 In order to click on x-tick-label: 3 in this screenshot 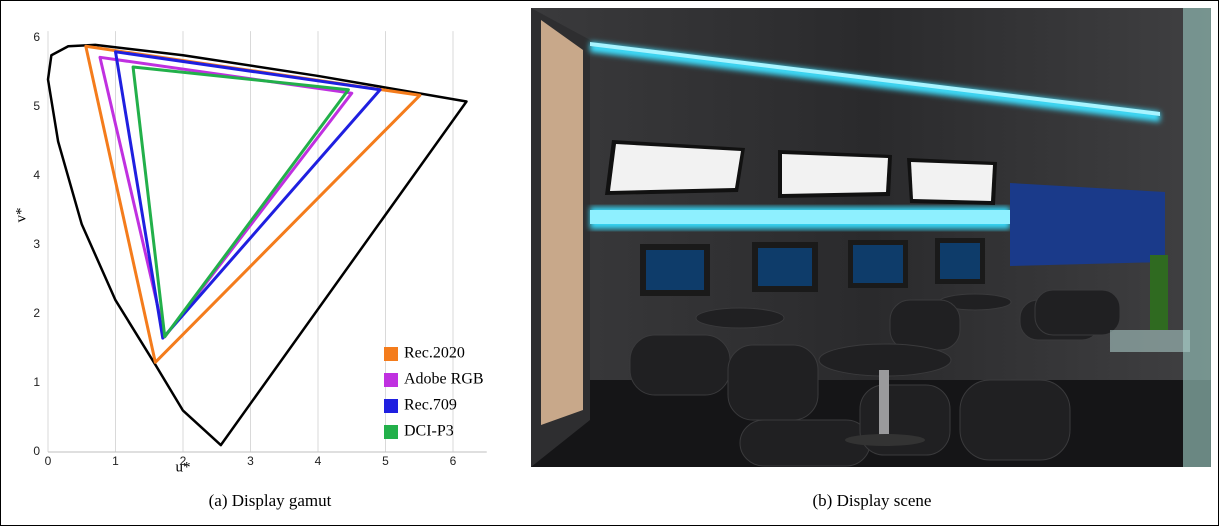, I will do `click(250, 461)`.